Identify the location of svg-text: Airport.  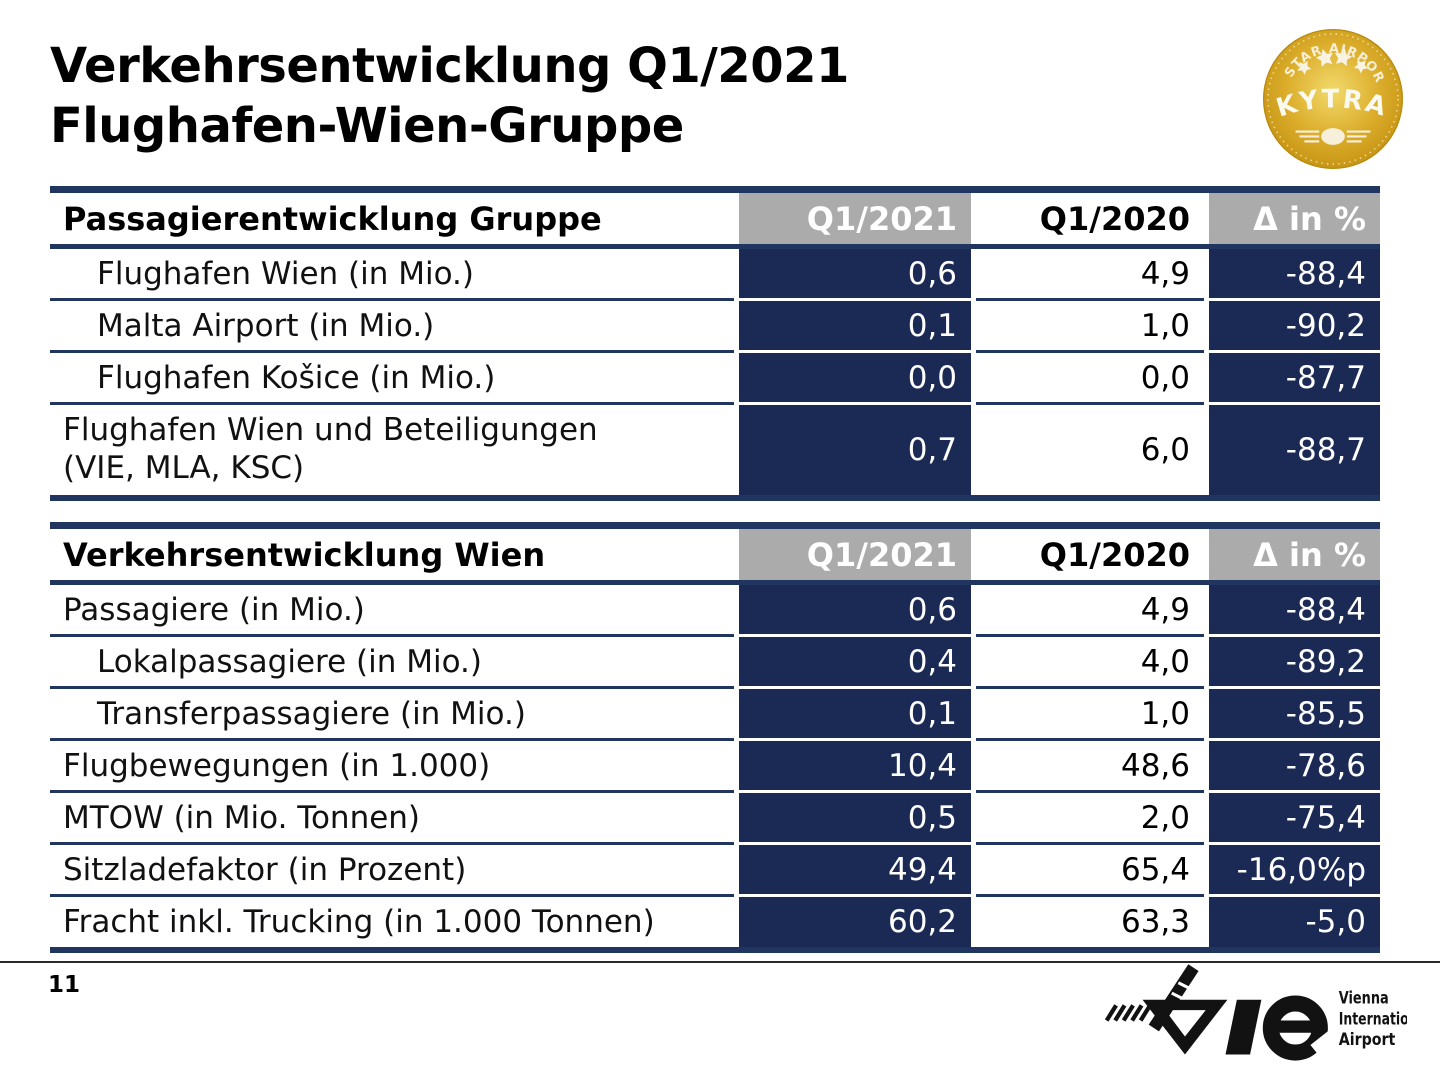
(1367, 1039).